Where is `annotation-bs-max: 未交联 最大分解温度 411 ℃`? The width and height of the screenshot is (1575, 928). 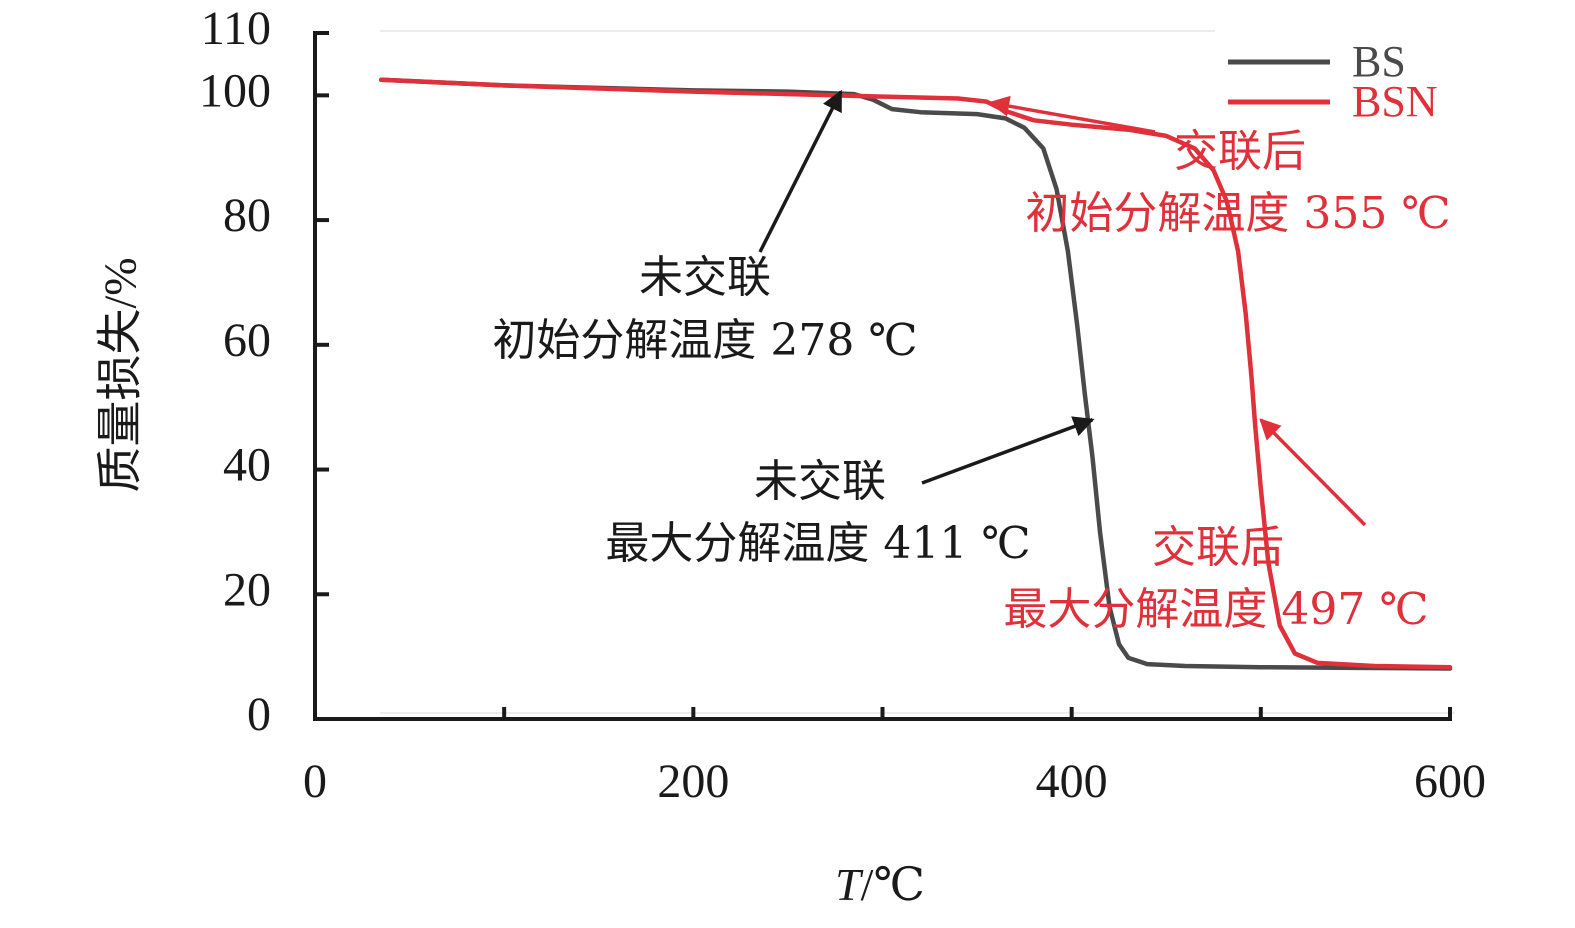
annotation-bs-max: 未交联 最大分解温度 411 ℃ is located at coordinates (850, 492).